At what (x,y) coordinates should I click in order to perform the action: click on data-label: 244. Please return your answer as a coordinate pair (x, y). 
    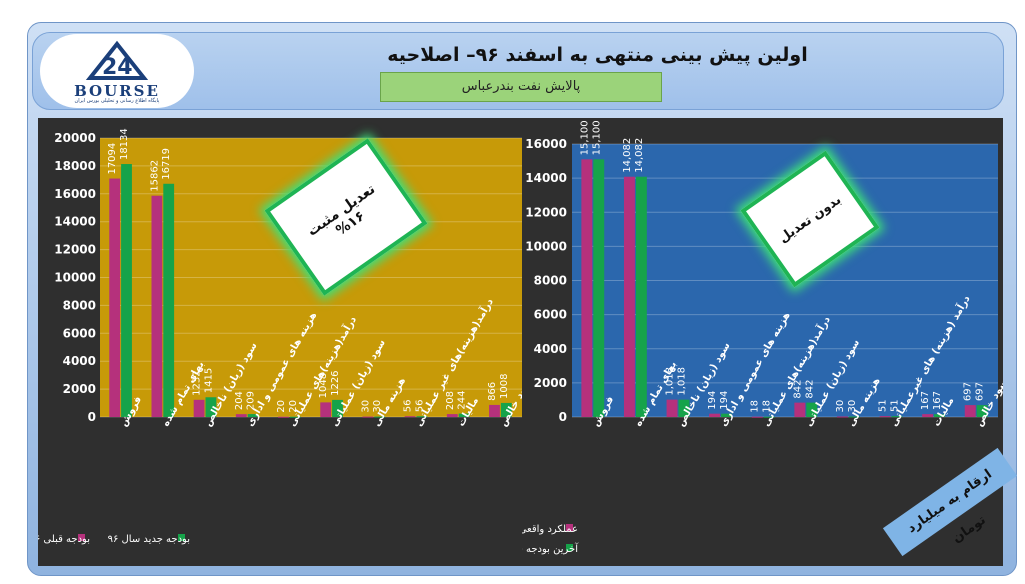
    Looking at the image, I should click on (462, 400).